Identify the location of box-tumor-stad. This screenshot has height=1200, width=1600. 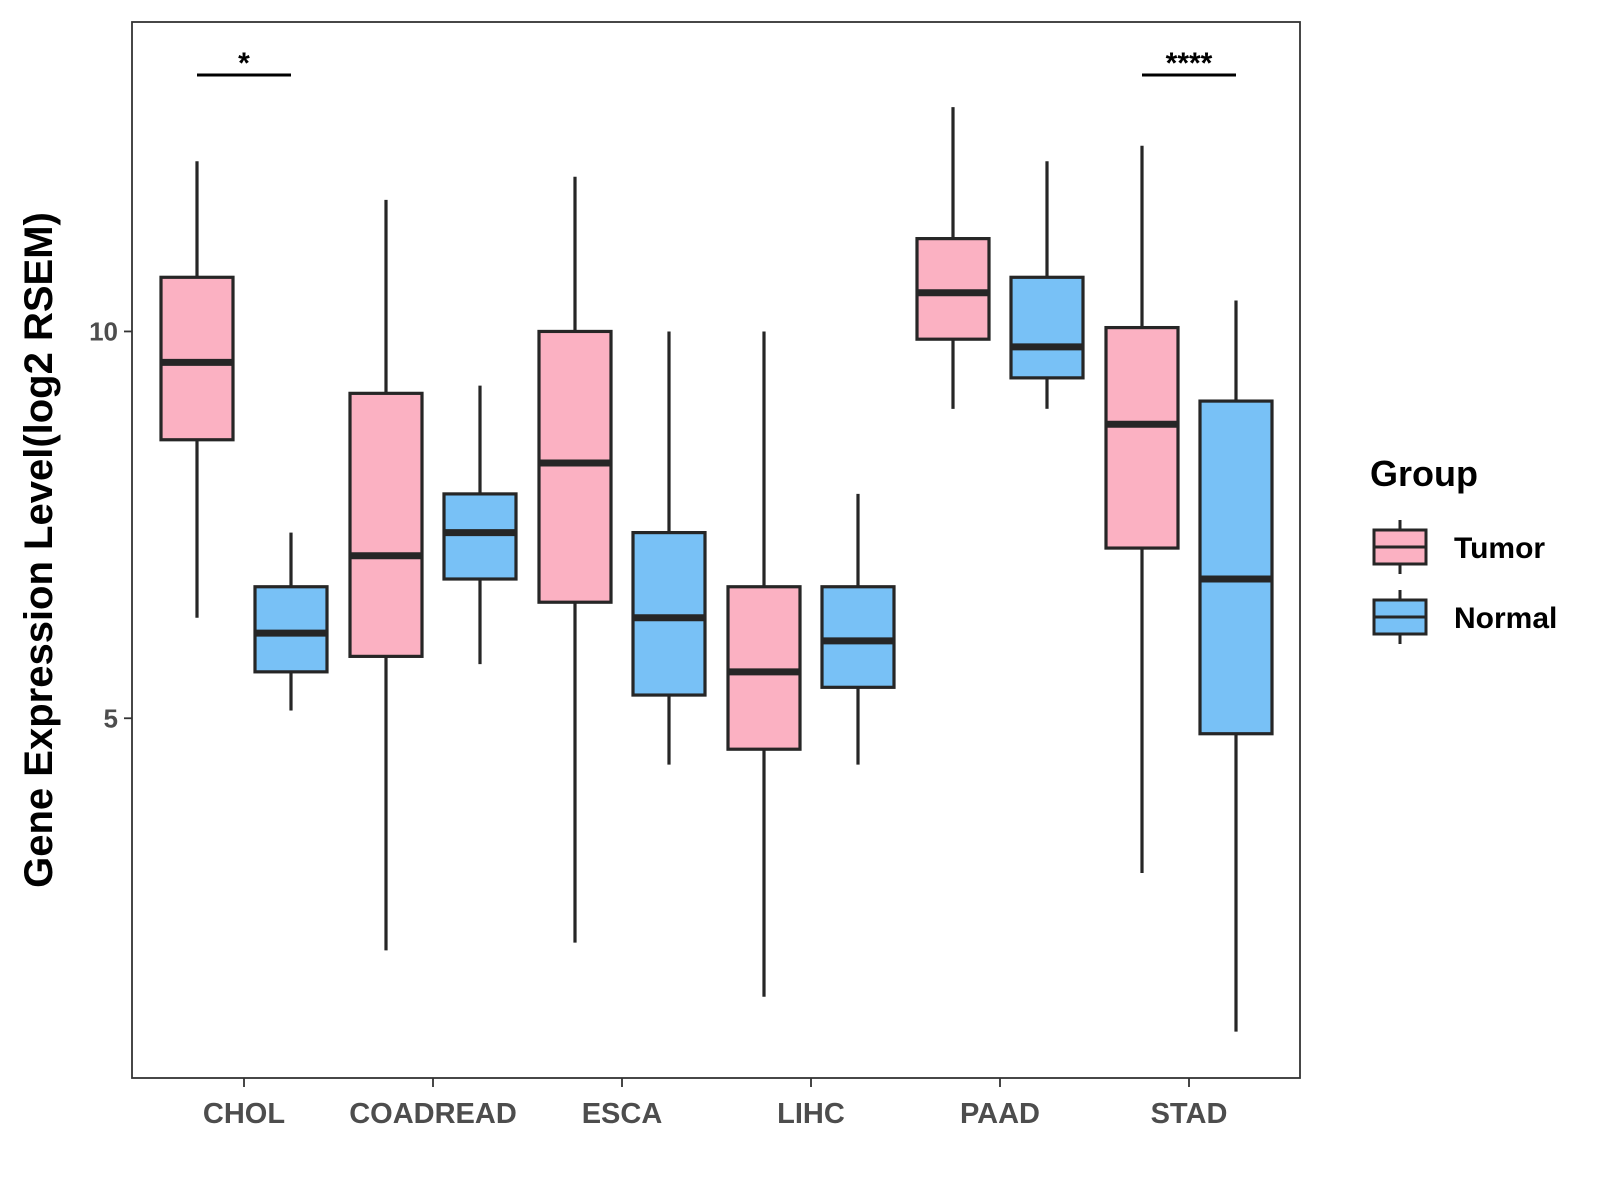
(1142, 509).